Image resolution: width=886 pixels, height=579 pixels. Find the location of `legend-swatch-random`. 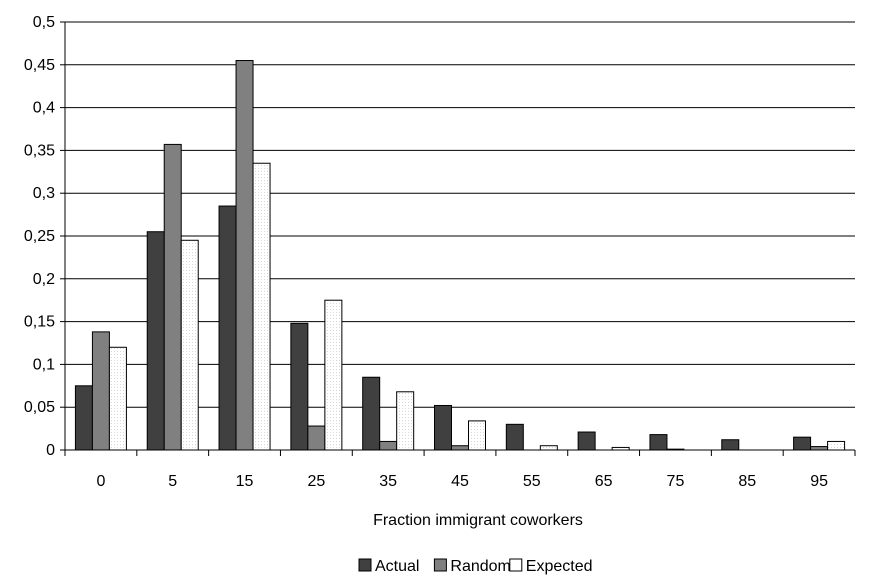

legend-swatch-random is located at coordinates (440, 565).